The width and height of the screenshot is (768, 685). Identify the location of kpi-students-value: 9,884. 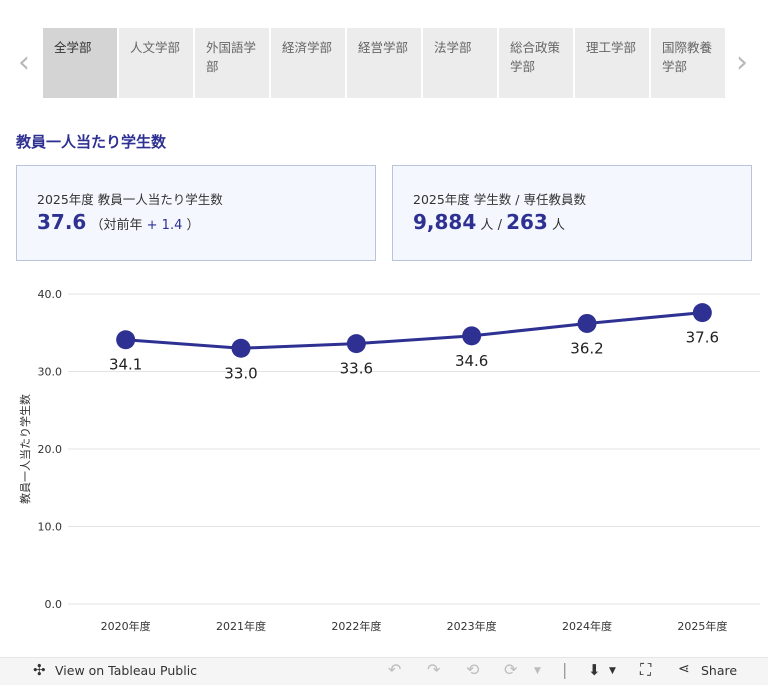
(445, 222).